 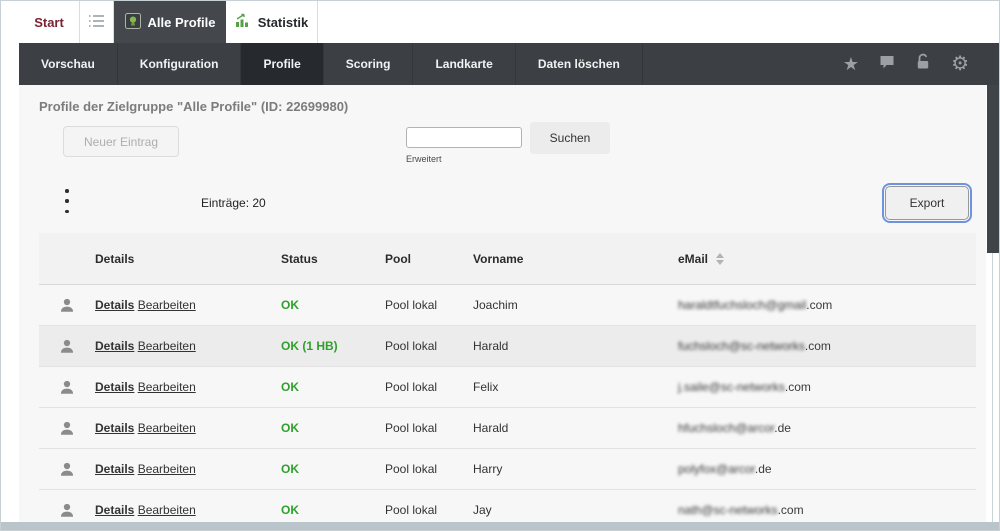 I want to click on sort-arrows, so click(x=720, y=259).